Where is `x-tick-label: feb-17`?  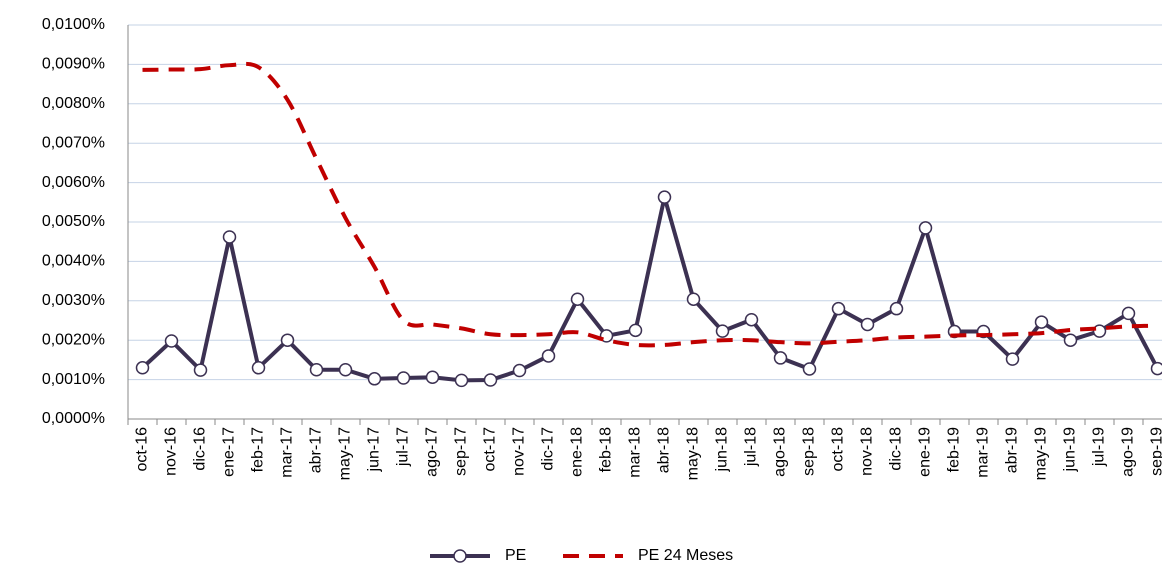 x-tick-label: feb-17 is located at coordinates (258, 449).